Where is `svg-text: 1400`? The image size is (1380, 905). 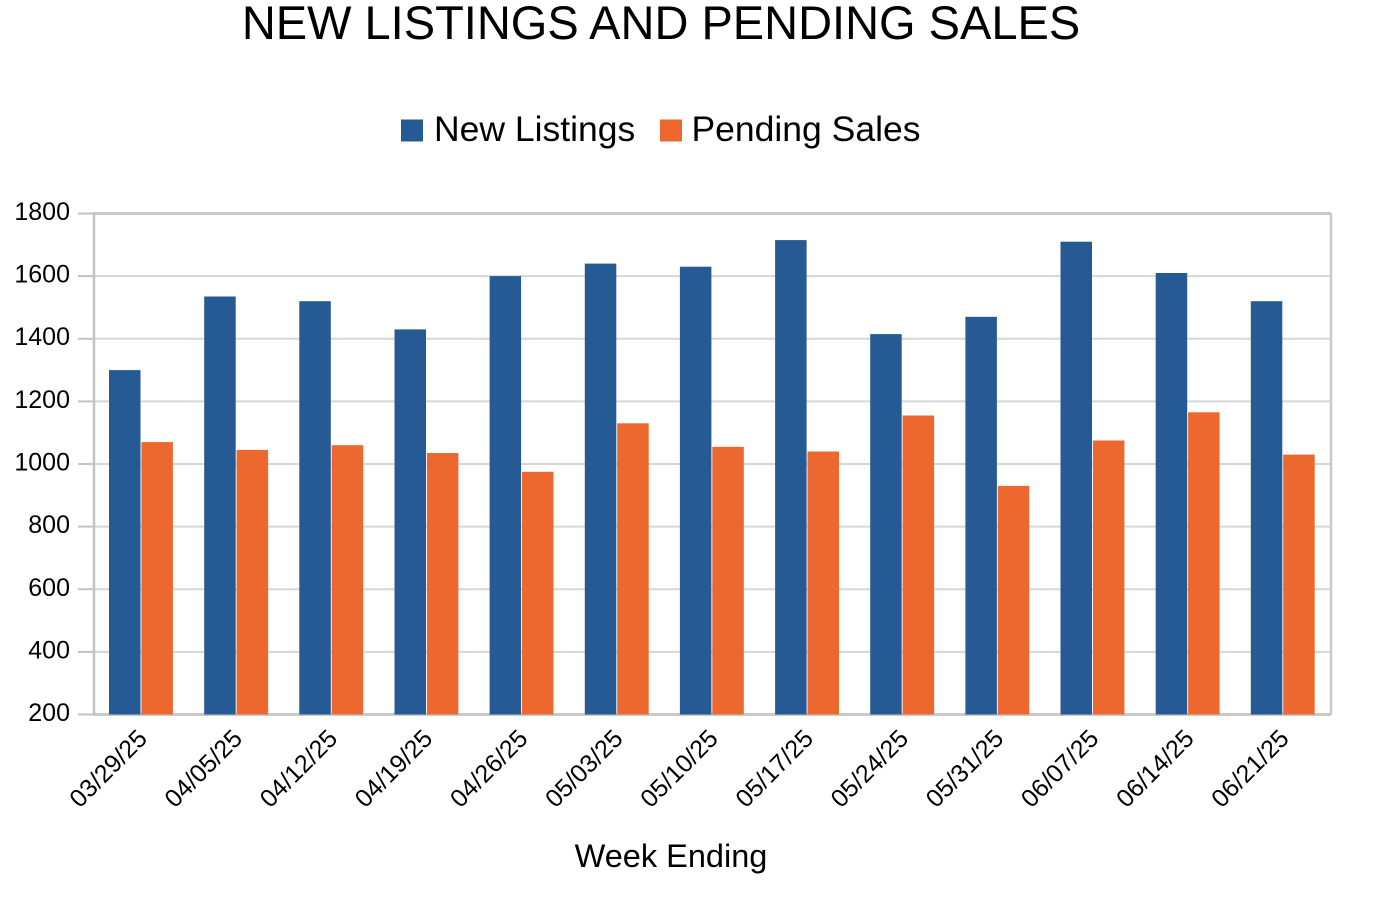 svg-text: 1400 is located at coordinates (42, 337).